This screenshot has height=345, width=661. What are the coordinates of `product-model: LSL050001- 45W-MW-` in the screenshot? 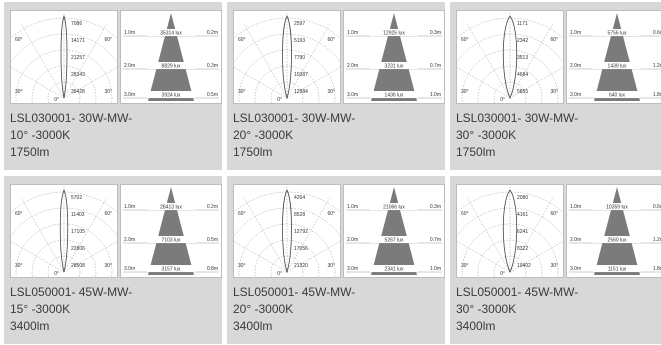 It's located at (517, 292).